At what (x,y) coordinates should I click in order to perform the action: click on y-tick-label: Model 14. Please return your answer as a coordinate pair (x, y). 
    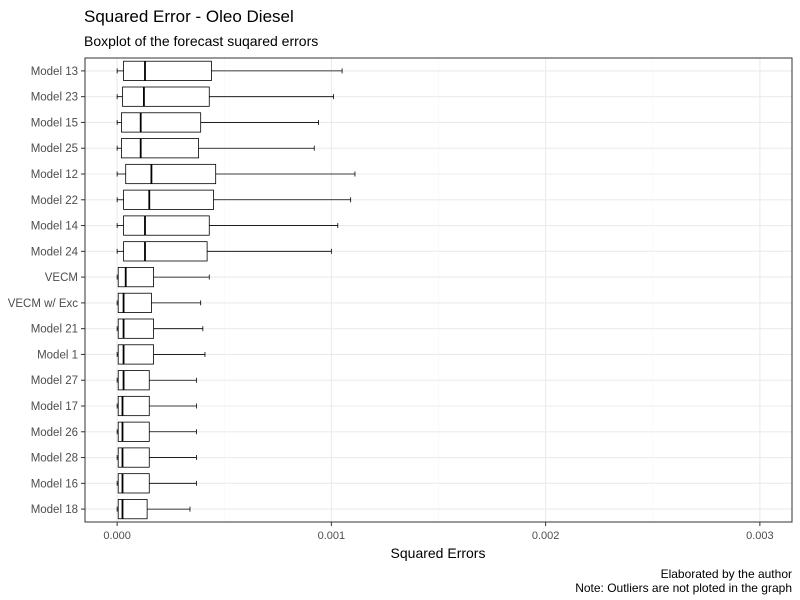
    Looking at the image, I should click on (55, 227).